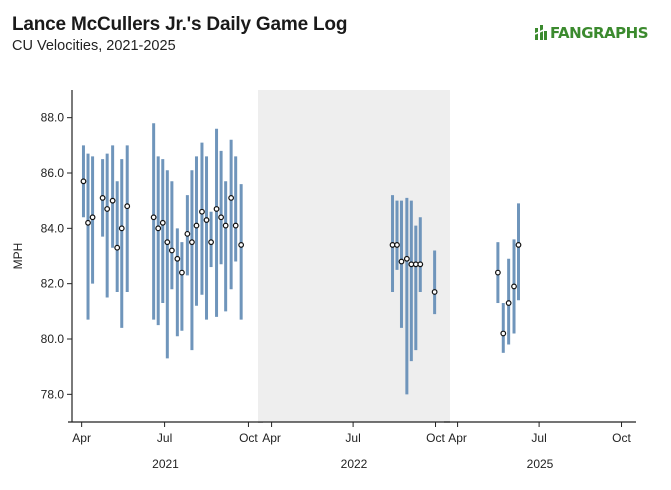 The image size is (671, 490). What do you see at coordinates (53, 173) in the screenshot?
I see `y-tick-label: 86.0` at bounding box center [53, 173].